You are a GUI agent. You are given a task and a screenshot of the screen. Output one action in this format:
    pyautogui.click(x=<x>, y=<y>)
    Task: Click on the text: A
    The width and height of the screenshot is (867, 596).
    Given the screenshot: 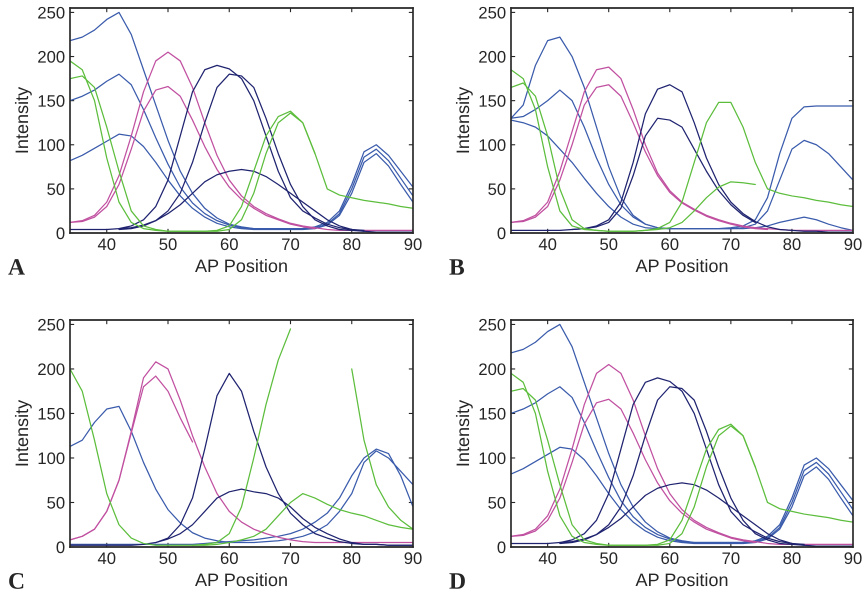 What is the action you would take?
    pyautogui.click(x=16, y=267)
    